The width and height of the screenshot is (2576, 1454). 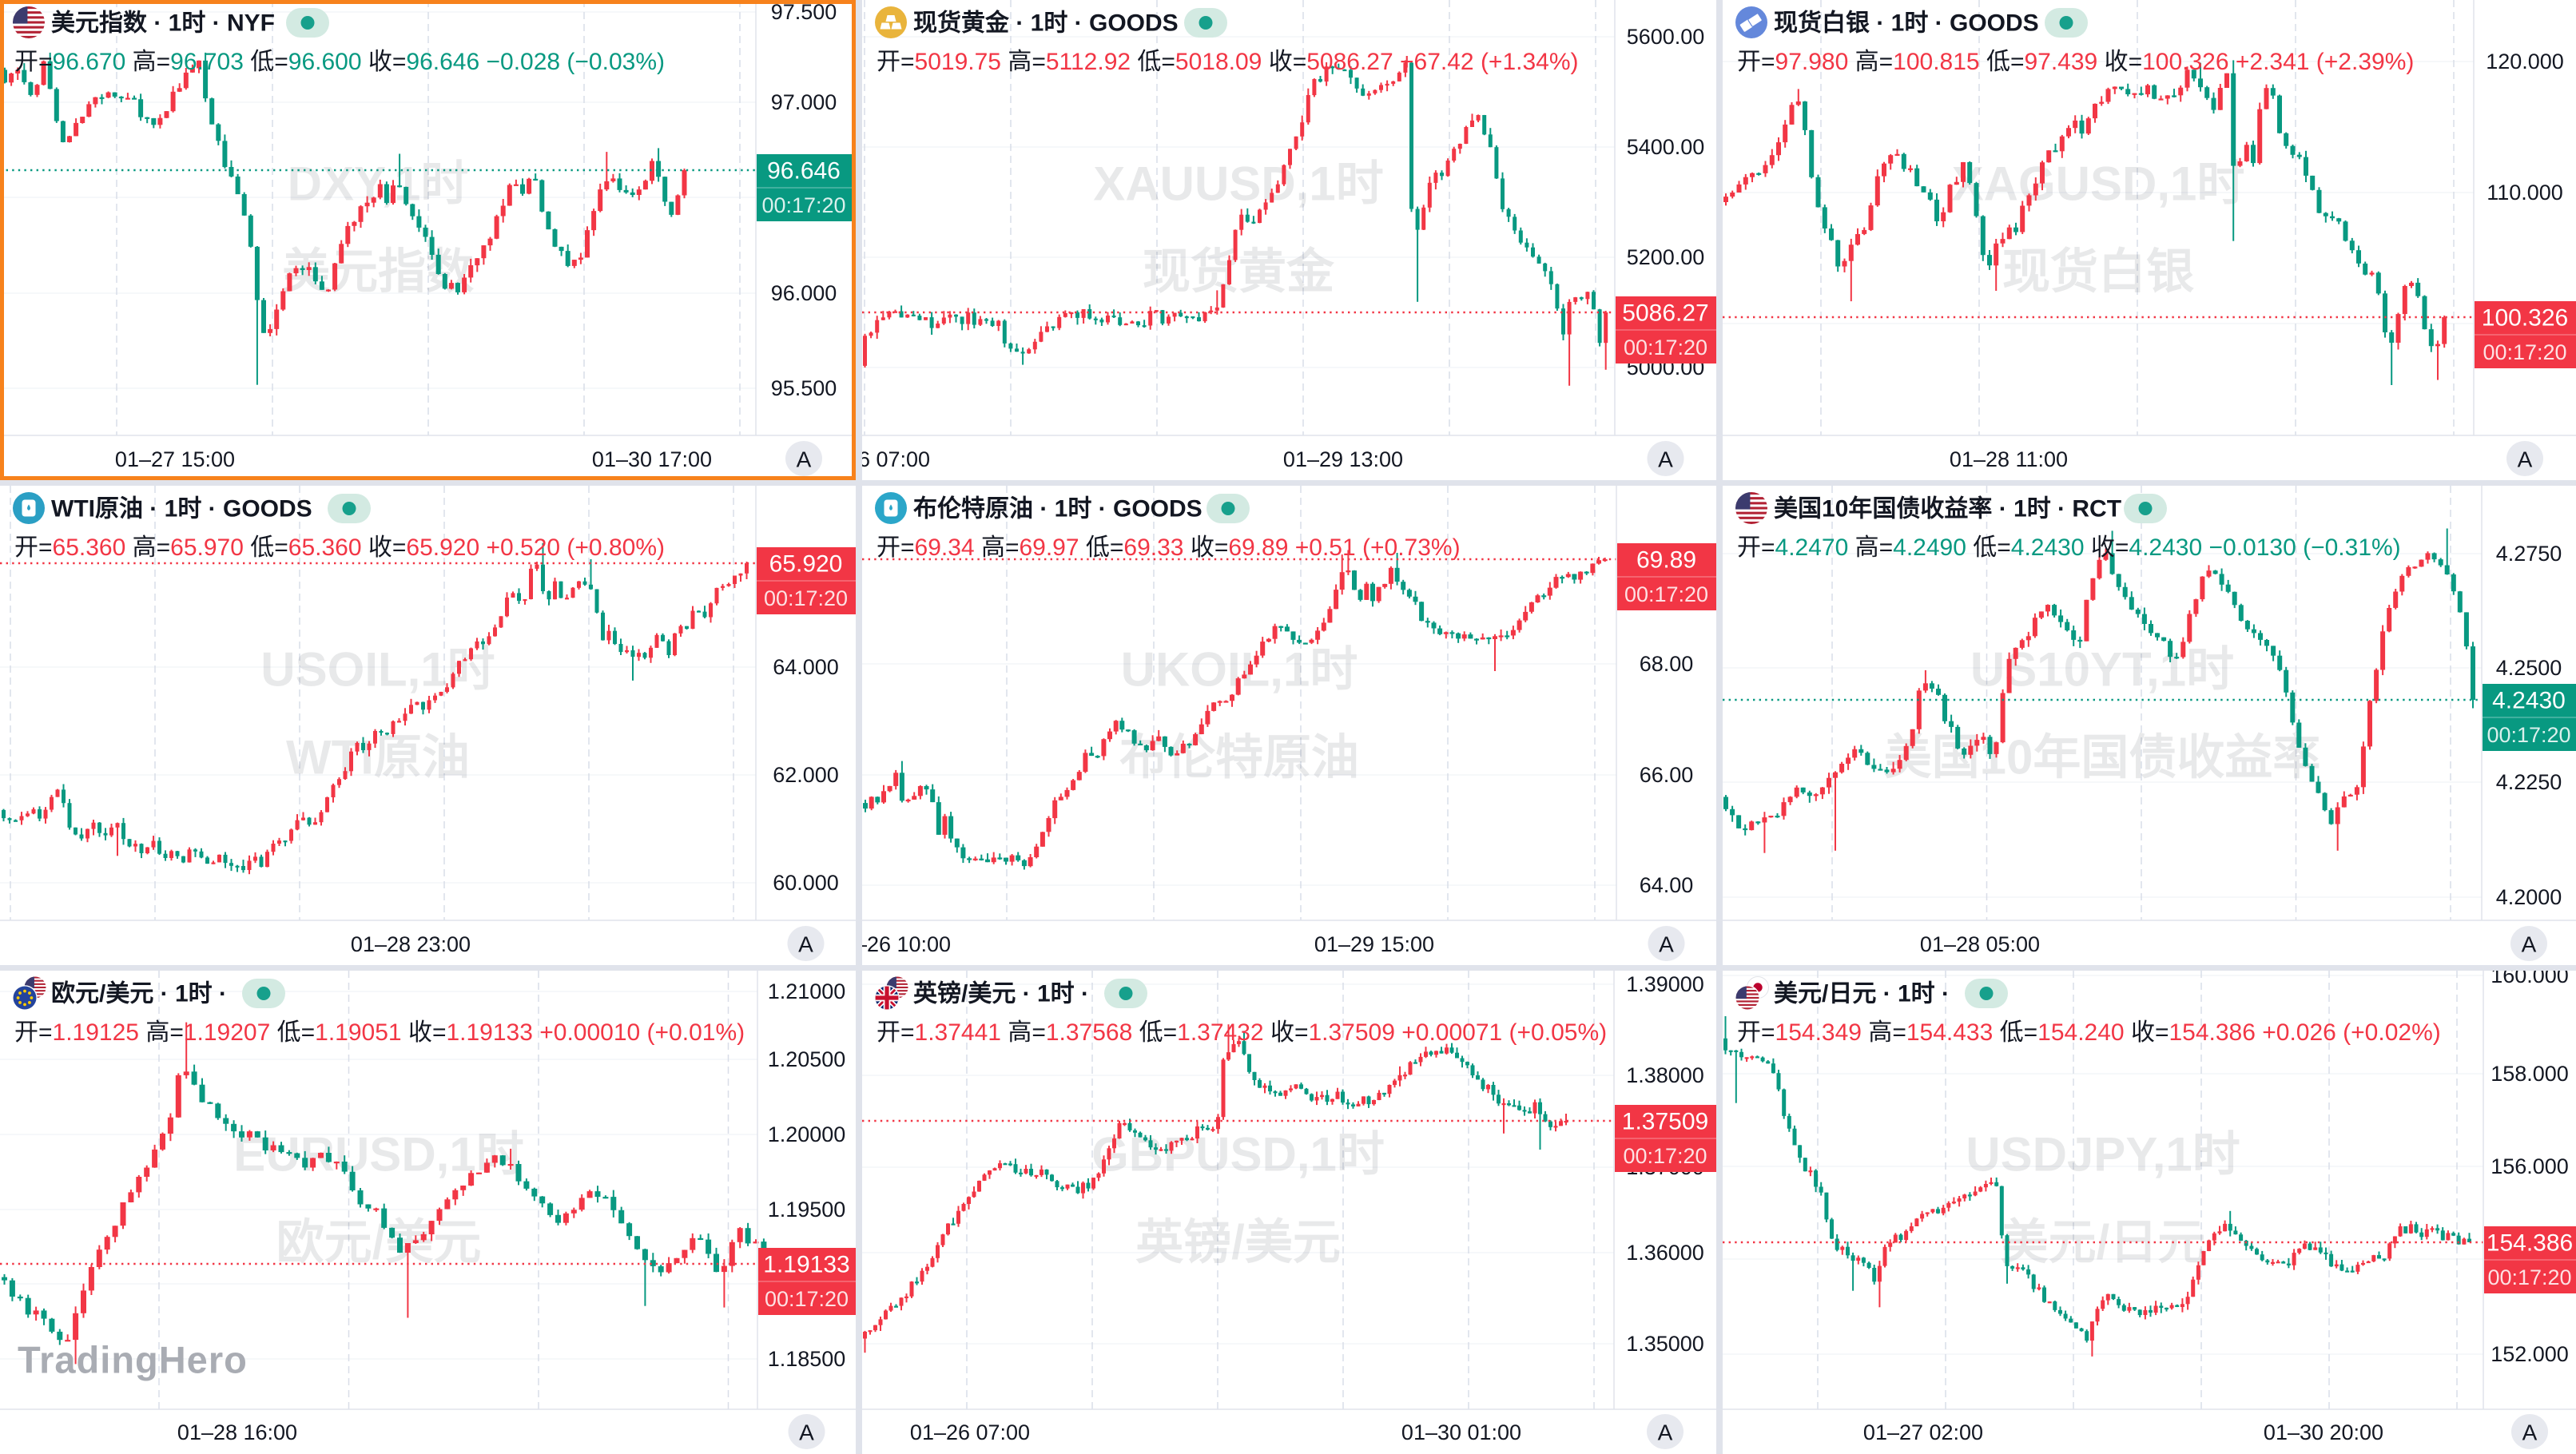 I want to click on svg-text: 01–27 02:00, so click(x=1923, y=1432).